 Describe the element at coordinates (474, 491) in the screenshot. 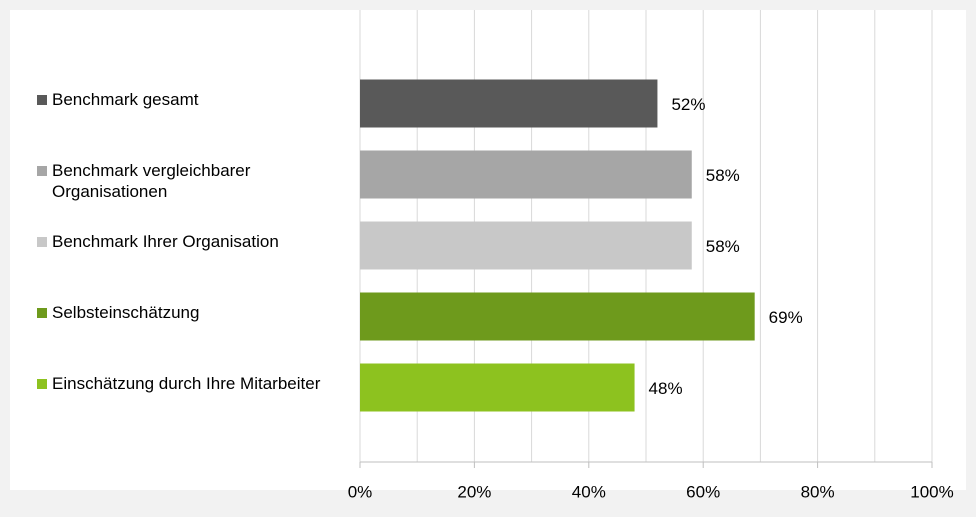

I see `x-tick-label: 20%` at that location.